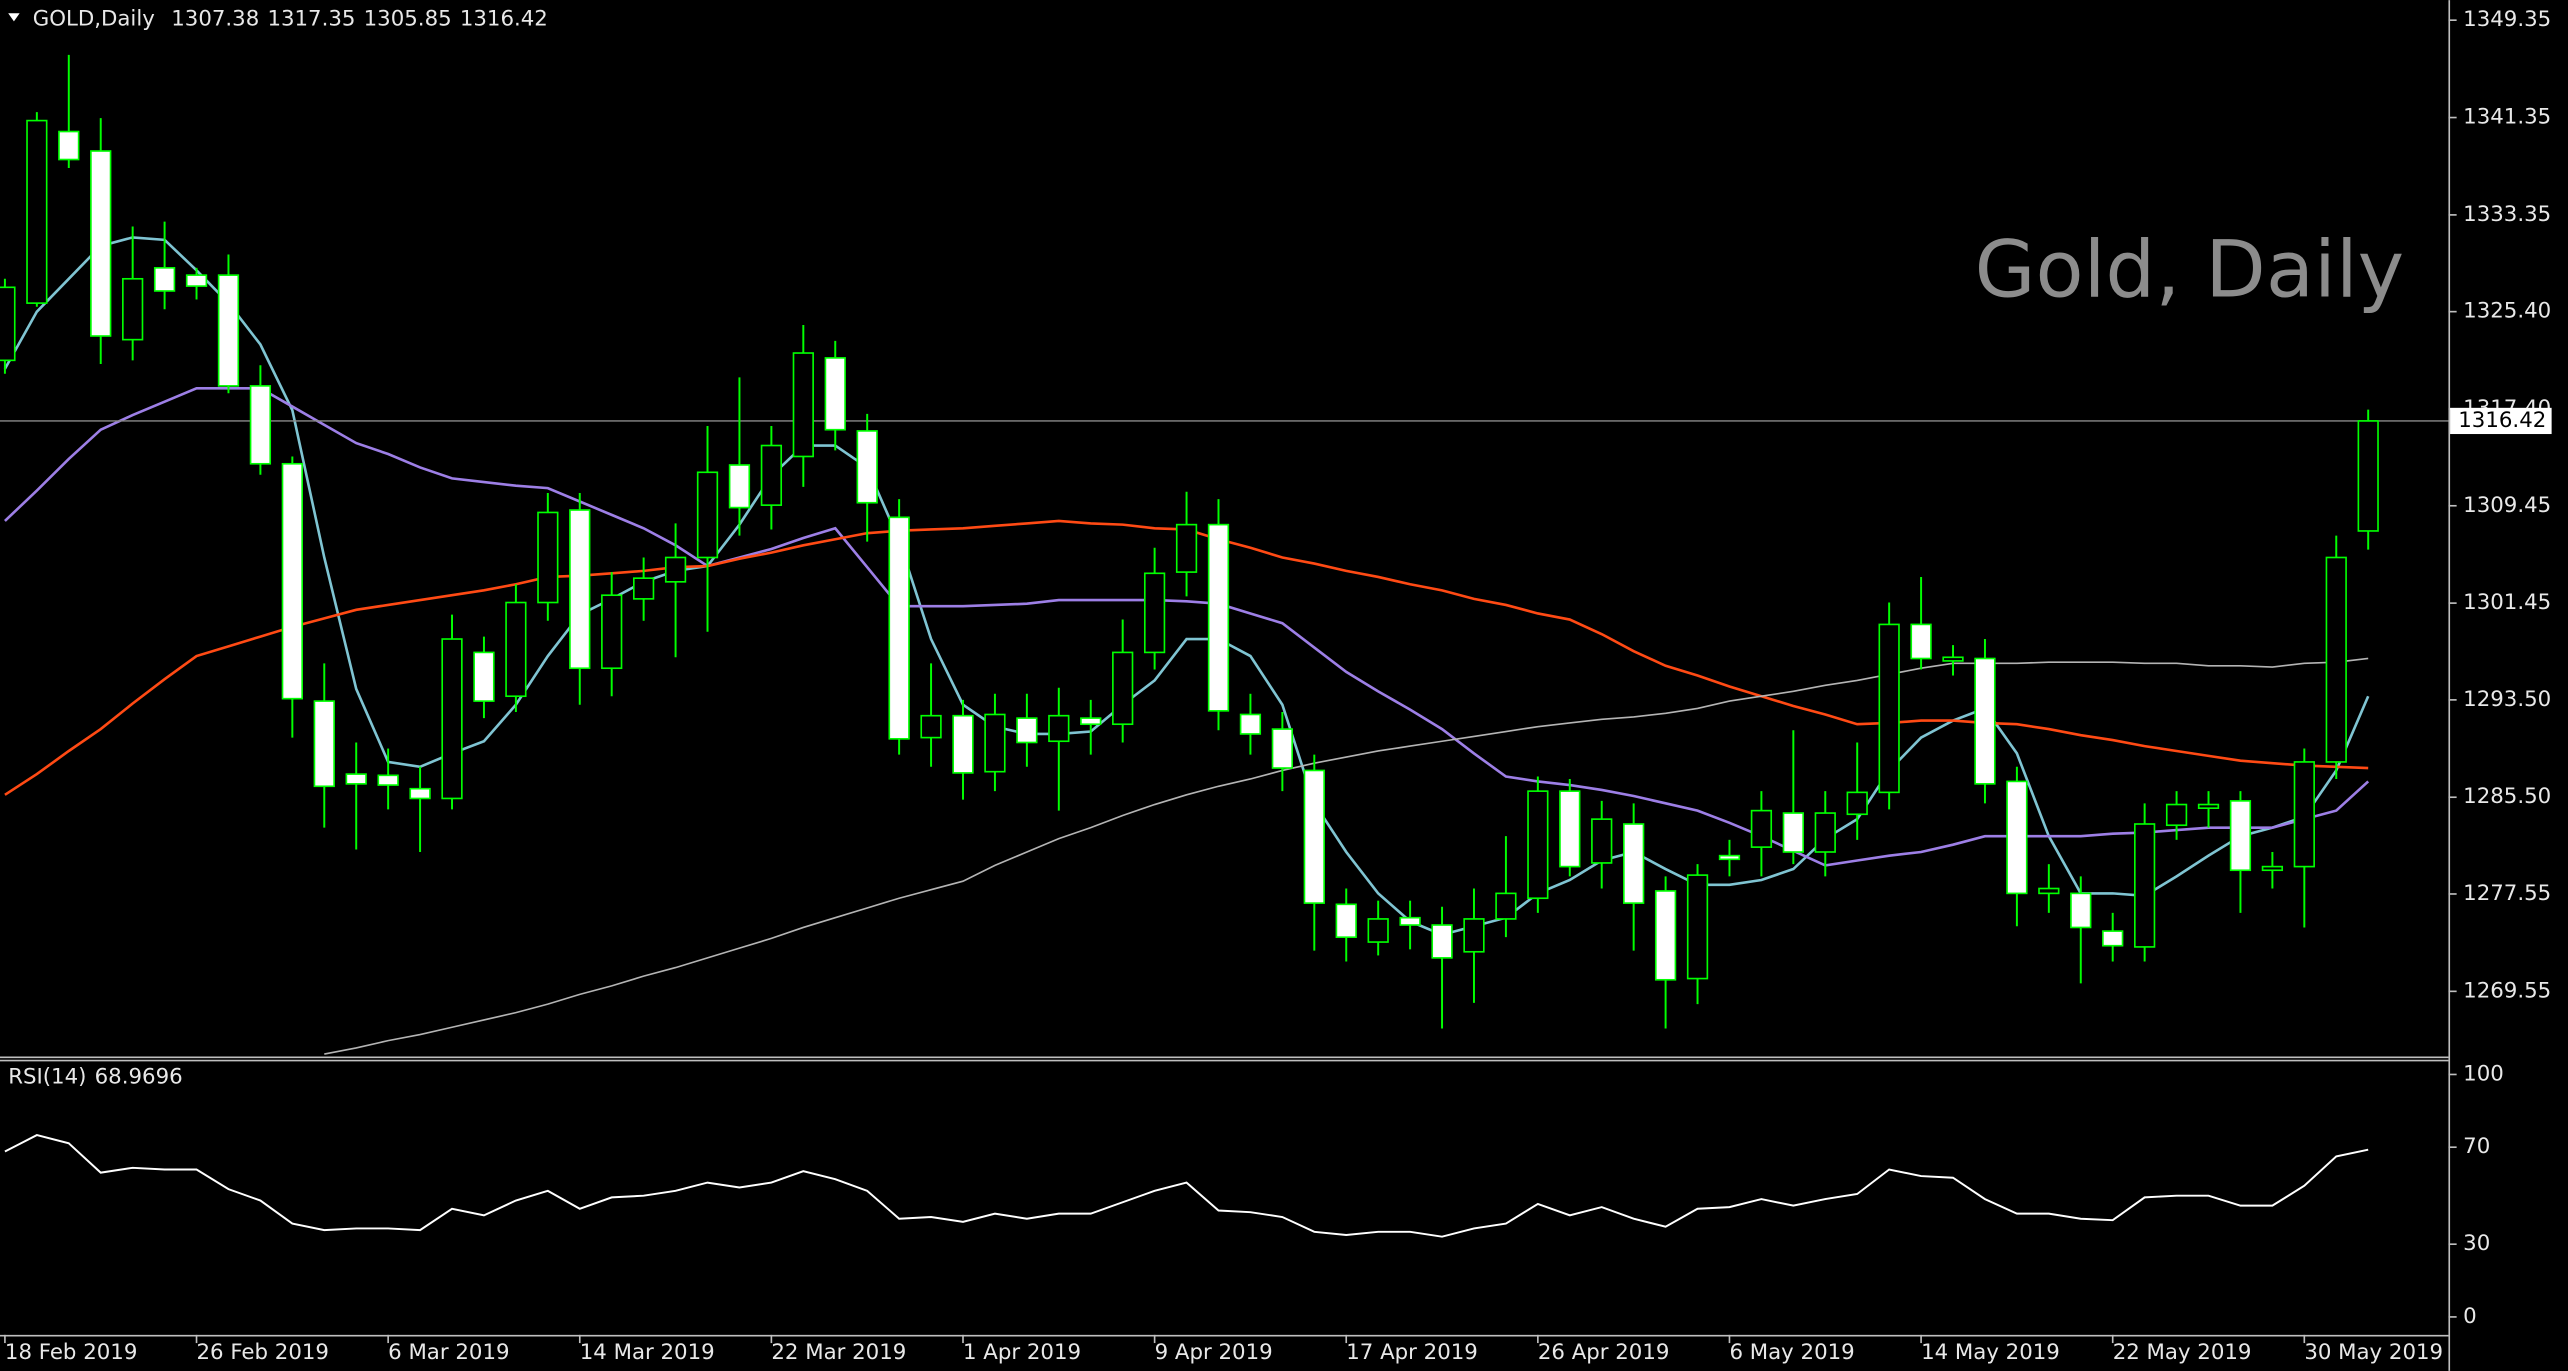  Describe the element at coordinates (2373, 1352) in the screenshot. I see `x-tick-label: 30 May 2019` at that location.